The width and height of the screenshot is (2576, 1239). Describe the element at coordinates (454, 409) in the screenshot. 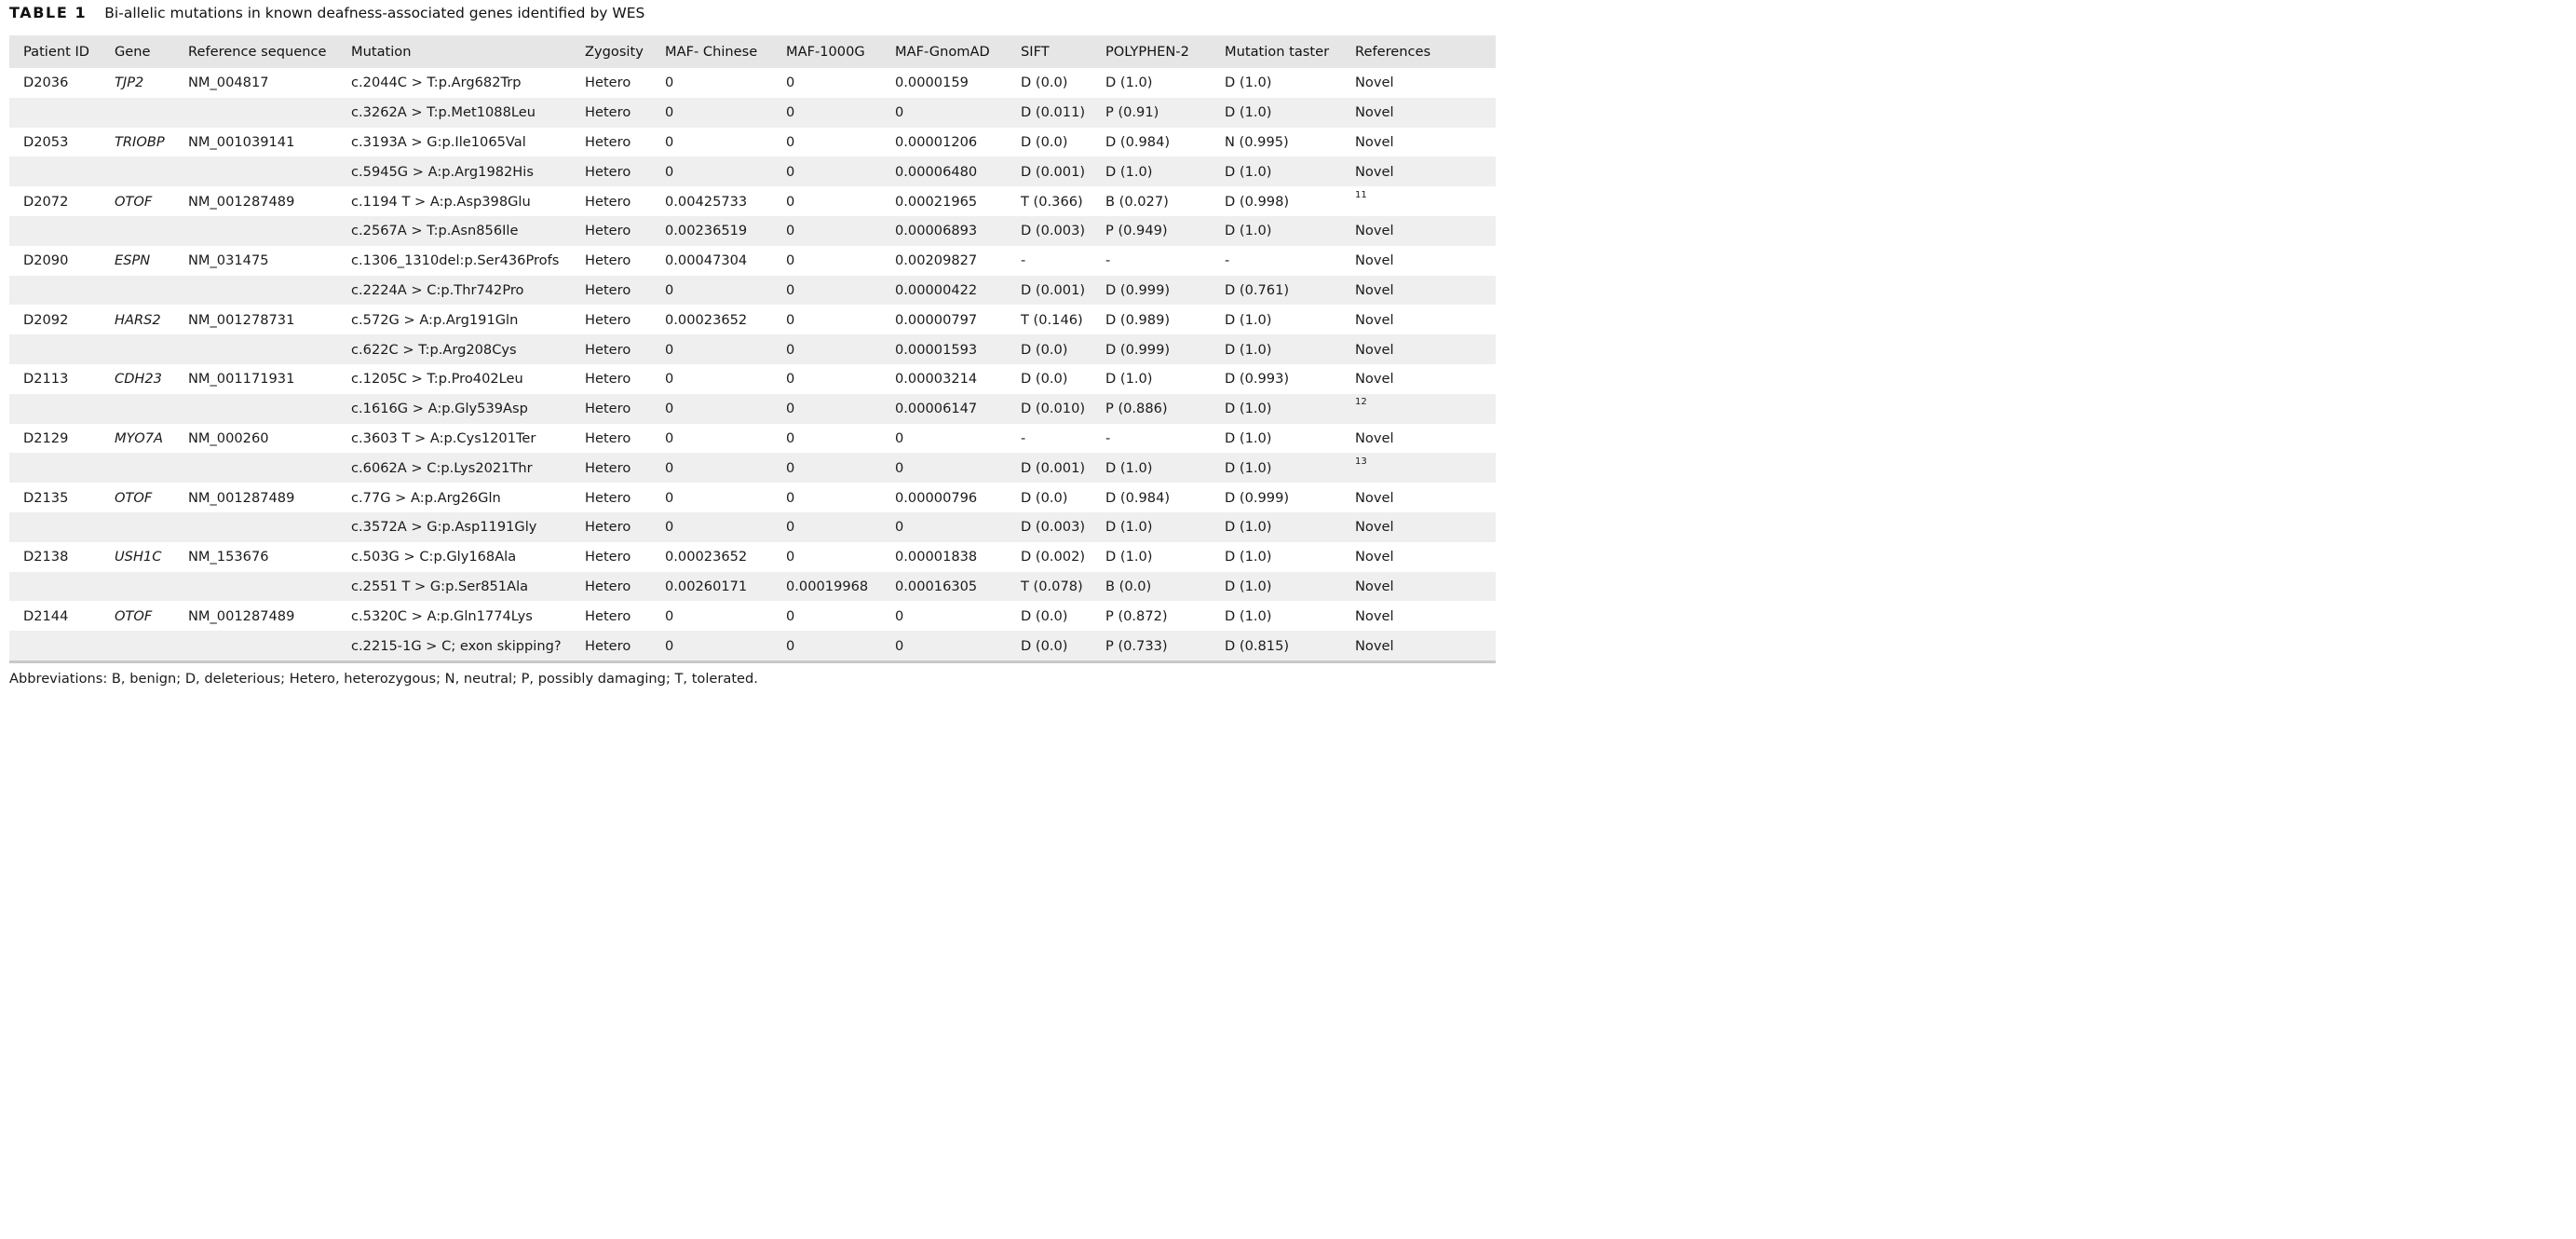

I see `cell-mutation: c.1616G > A:p.Gly539Asp` at that location.